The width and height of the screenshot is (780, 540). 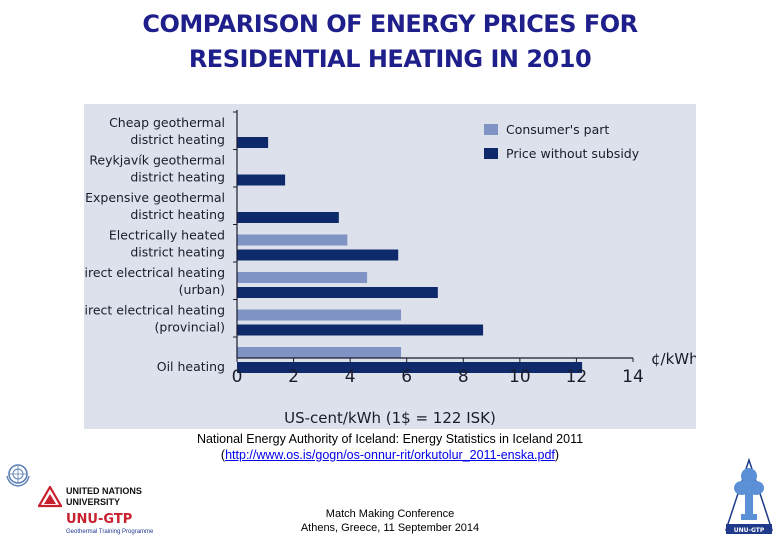 What do you see at coordinates (673, 359) in the screenshot?
I see `unit-label: ¢/kWh` at bounding box center [673, 359].